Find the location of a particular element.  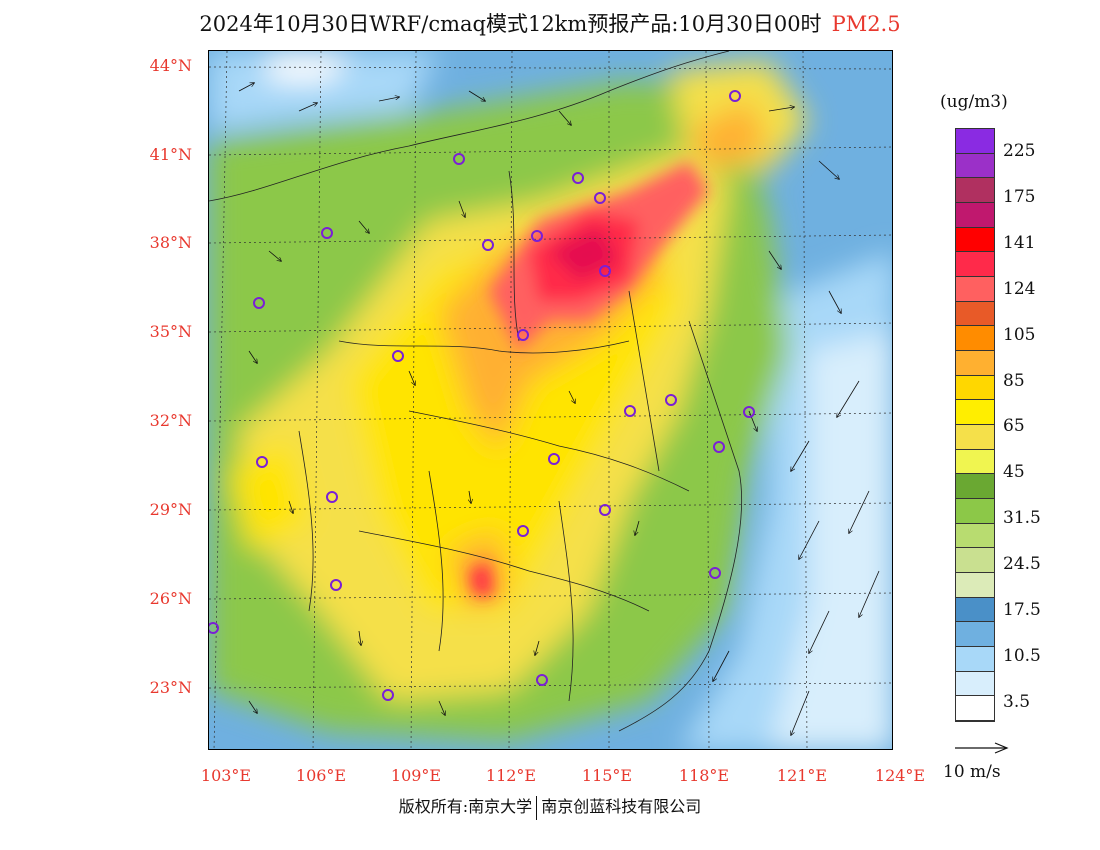

lat-label-41n: 41°N is located at coordinates (170, 154).